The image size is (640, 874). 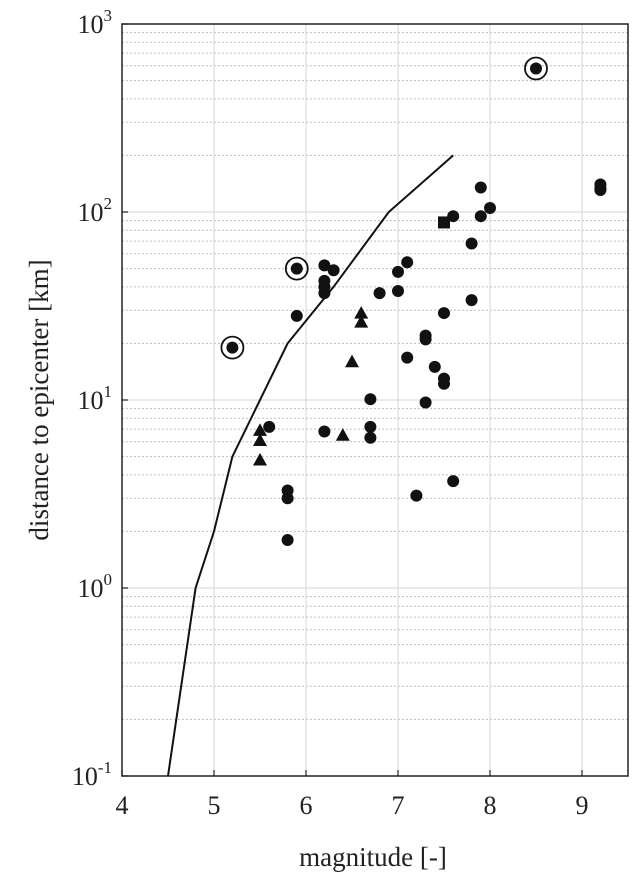 I want to click on x-tick-label: 8, so click(x=490, y=805).